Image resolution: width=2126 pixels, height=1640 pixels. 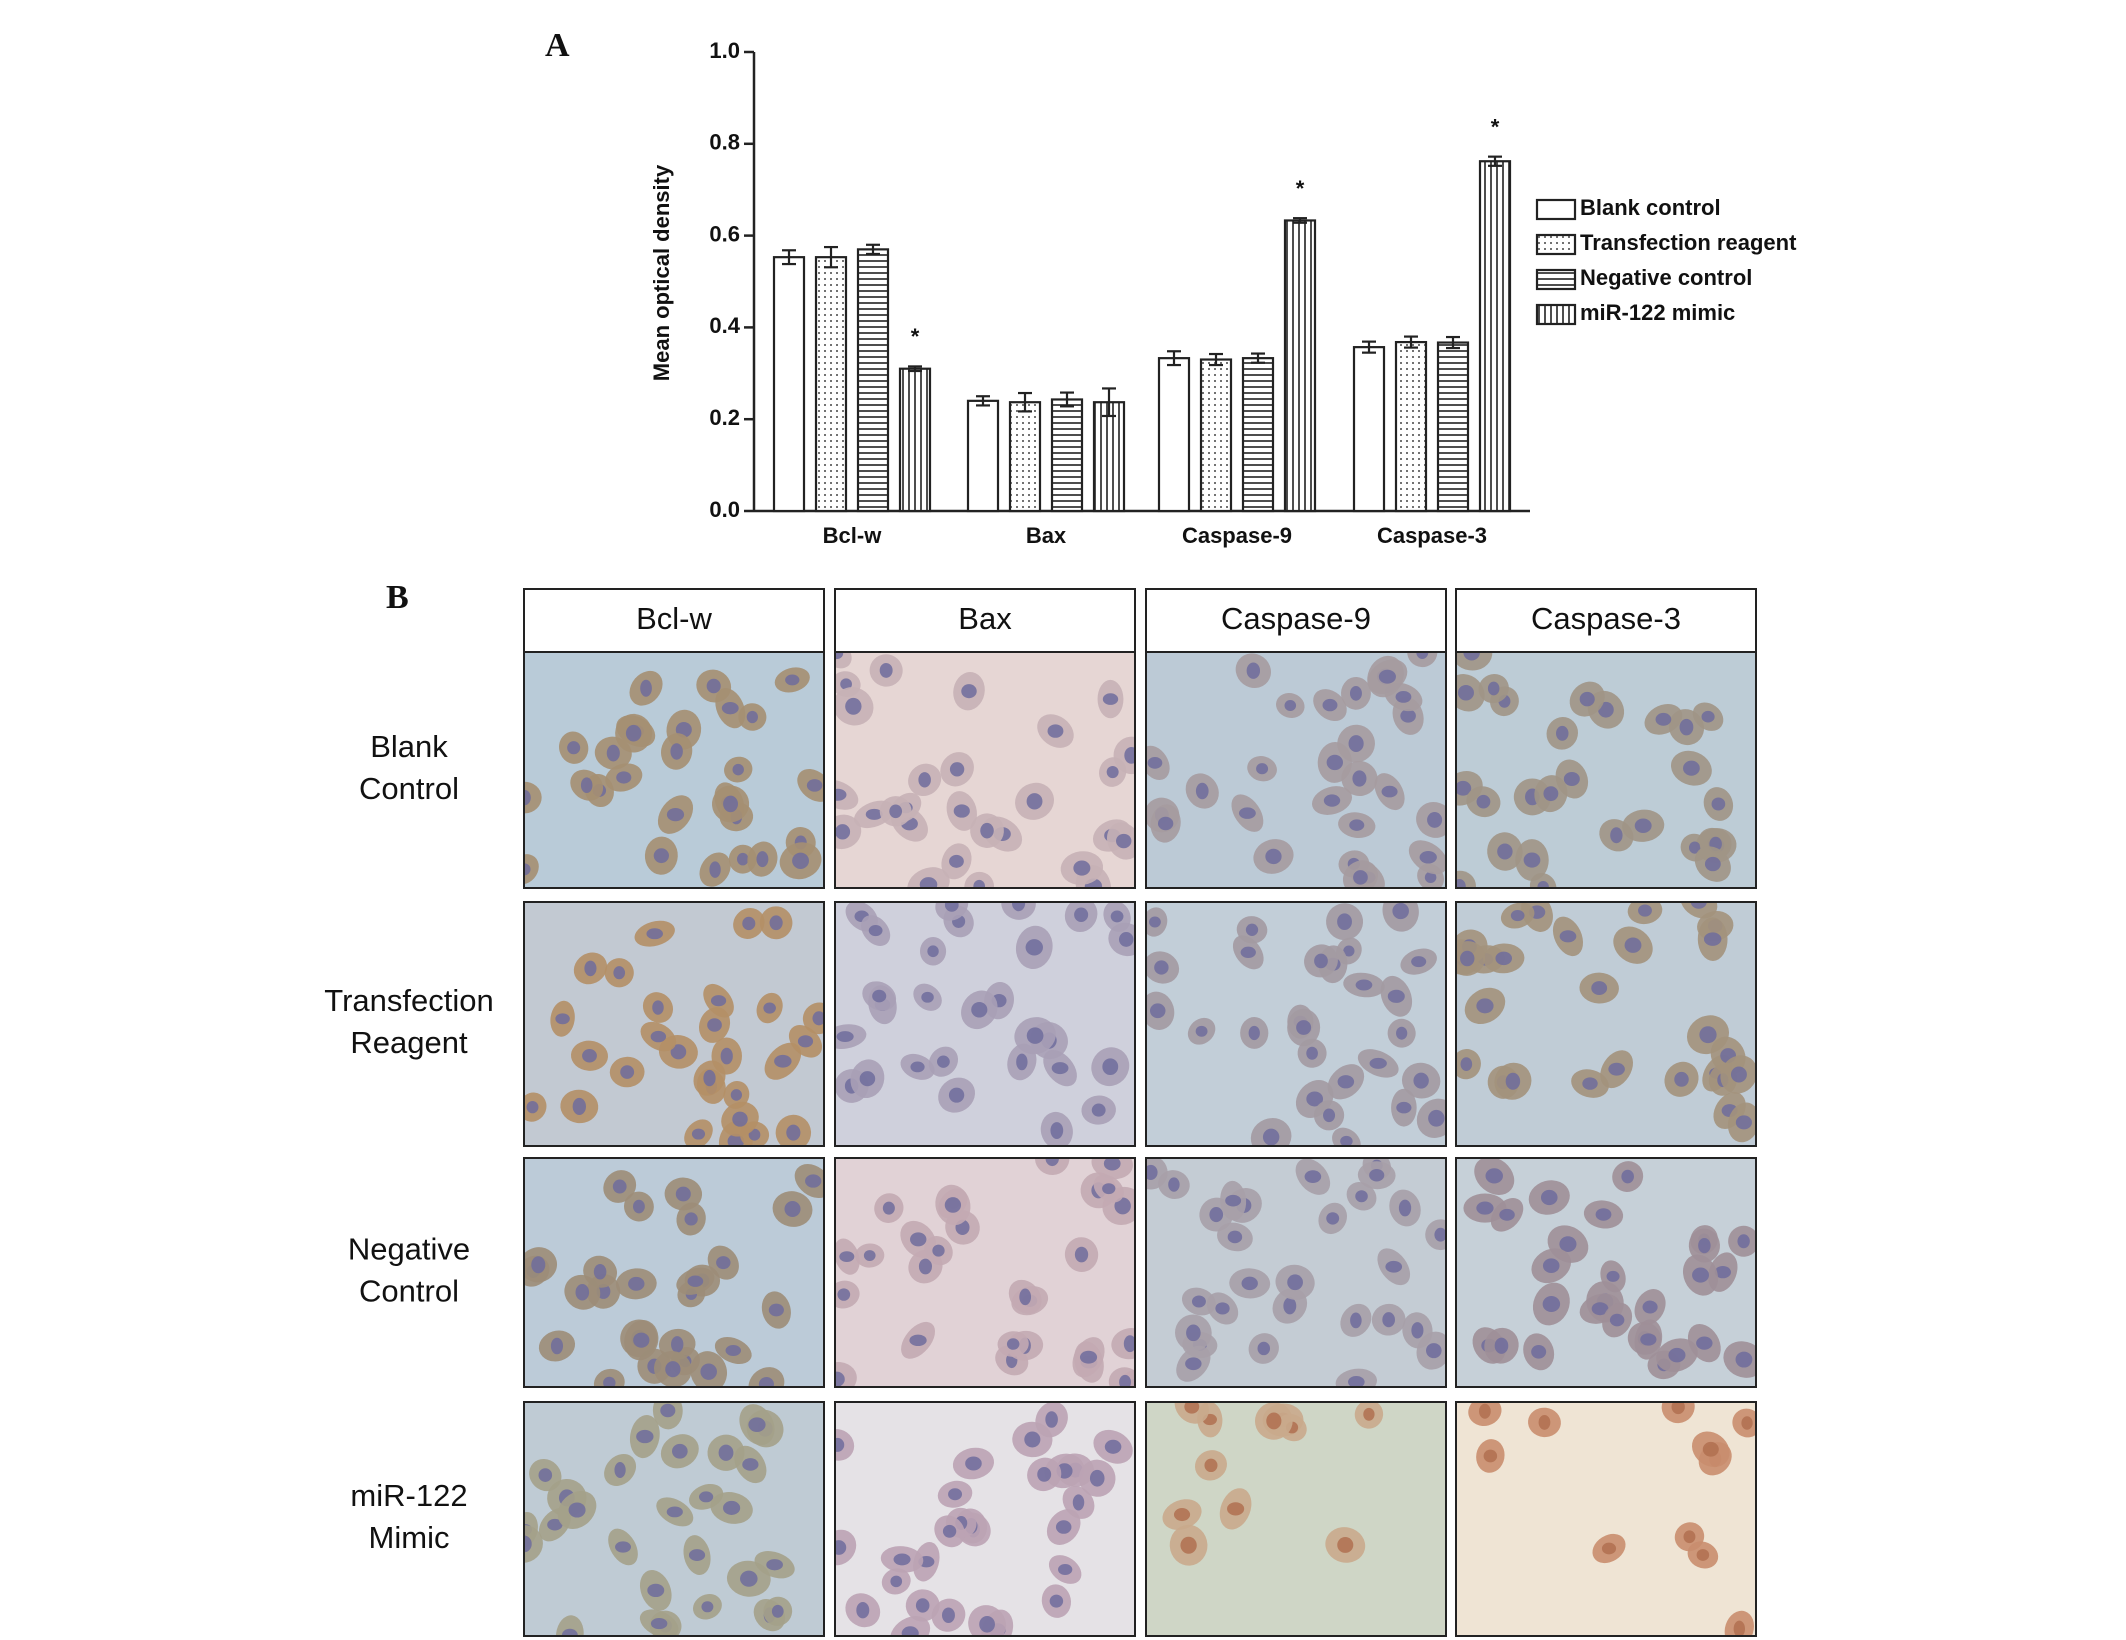 I want to click on x-tick-label: Bax, so click(x=1046, y=535).